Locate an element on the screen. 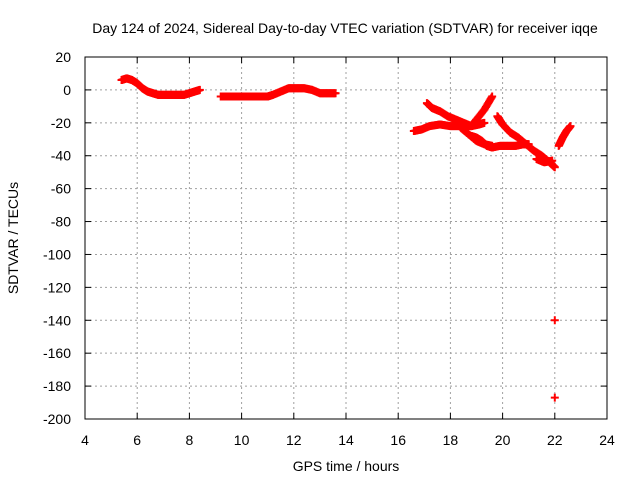  y-tick-label: -200 is located at coordinates (57, 419).